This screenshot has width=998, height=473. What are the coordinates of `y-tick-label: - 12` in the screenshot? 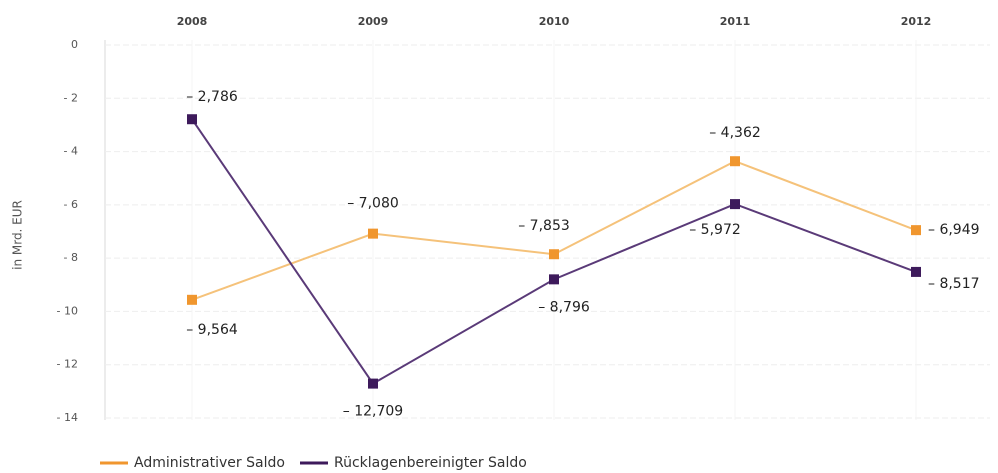 It's located at (67, 364).